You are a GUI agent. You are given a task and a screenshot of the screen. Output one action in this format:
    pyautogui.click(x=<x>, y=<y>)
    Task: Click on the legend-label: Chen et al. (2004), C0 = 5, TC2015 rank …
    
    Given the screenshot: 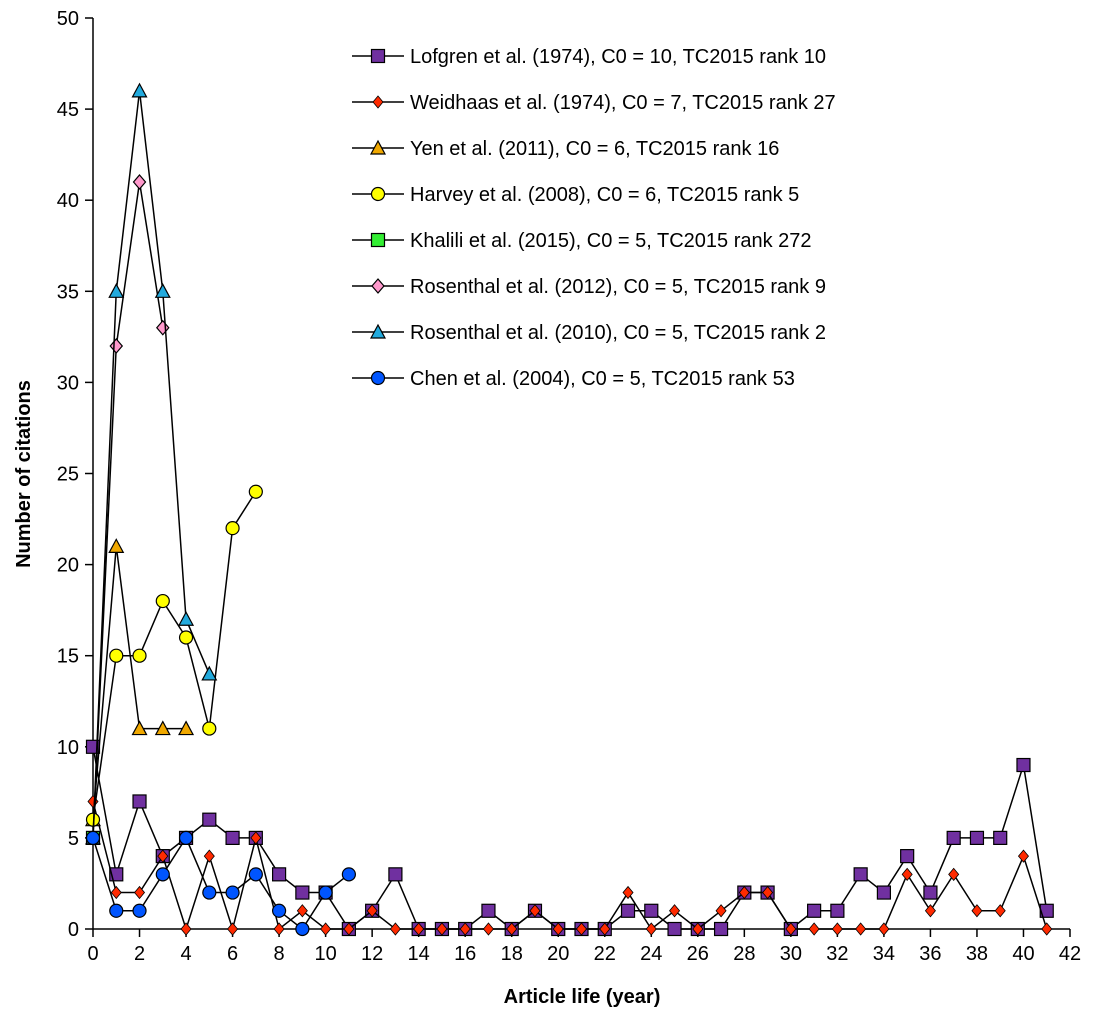 What is the action you would take?
    pyautogui.click(x=602, y=379)
    